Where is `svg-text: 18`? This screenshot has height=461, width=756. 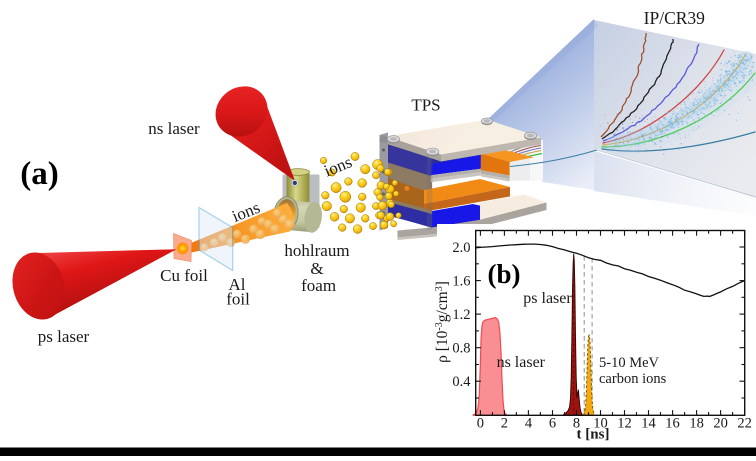 svg-text: 18 is located at coordinates (696, 424).